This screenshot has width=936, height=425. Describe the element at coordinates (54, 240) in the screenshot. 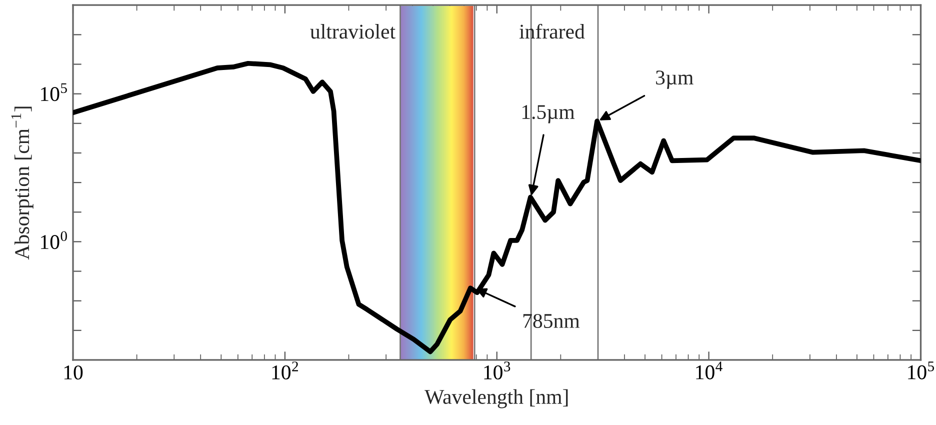

I see `y-tick-label: 10$^{0}$` at that location.